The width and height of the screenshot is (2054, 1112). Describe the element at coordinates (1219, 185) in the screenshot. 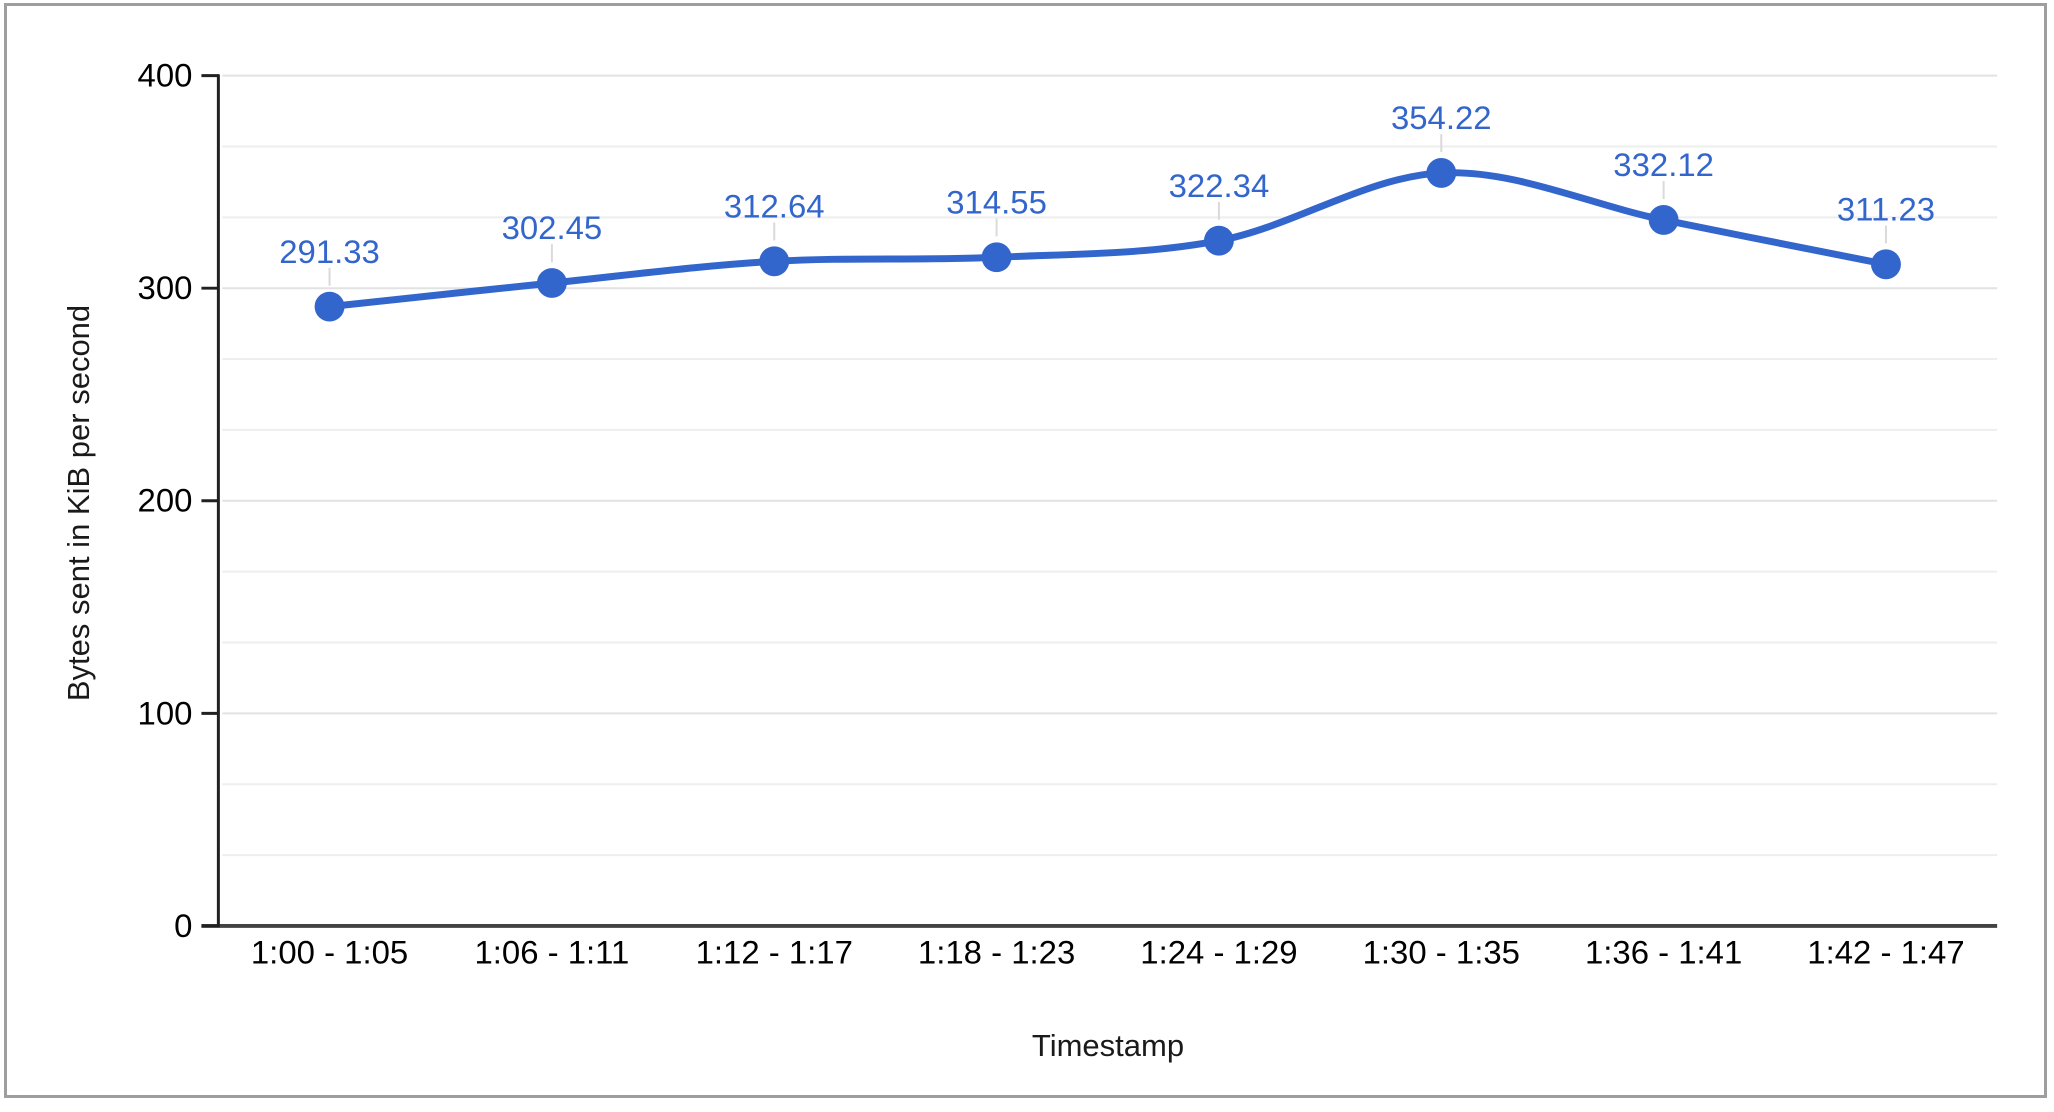

I see `data-point-label: 322.34` at that location.